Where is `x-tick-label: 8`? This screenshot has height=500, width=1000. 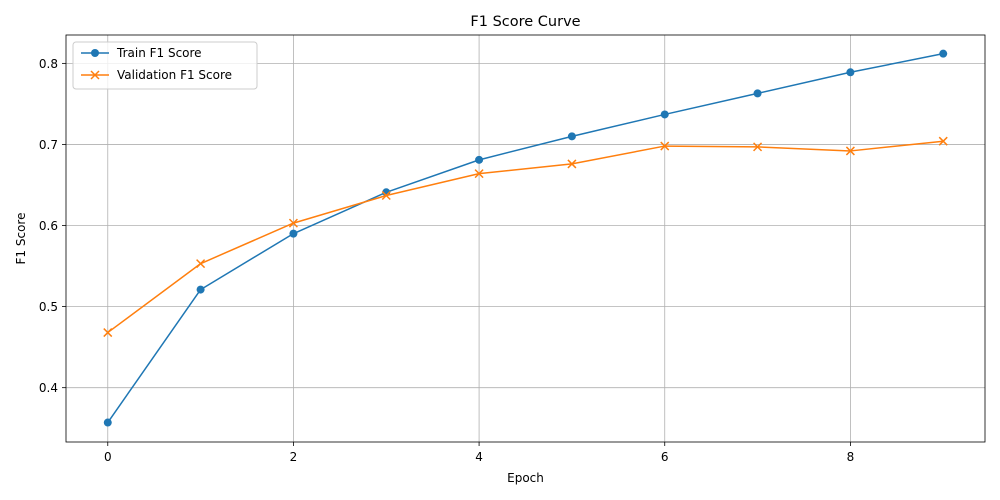
x-tick-label: 8 is located at coordinates (851, 457).